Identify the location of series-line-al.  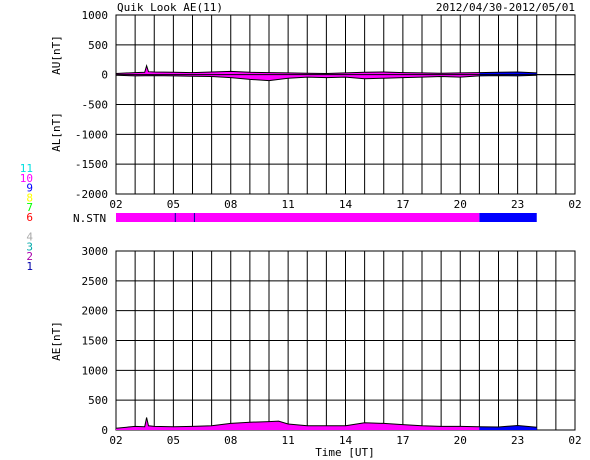
(326, 78).